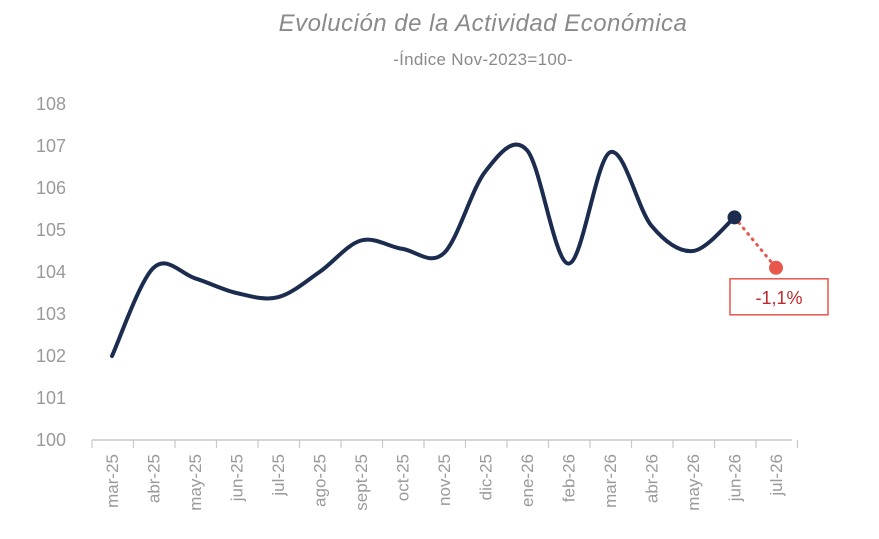 This screenshot has width=879, height=539. I want to click on x-tick-label: jun-25, so click(237, 478).